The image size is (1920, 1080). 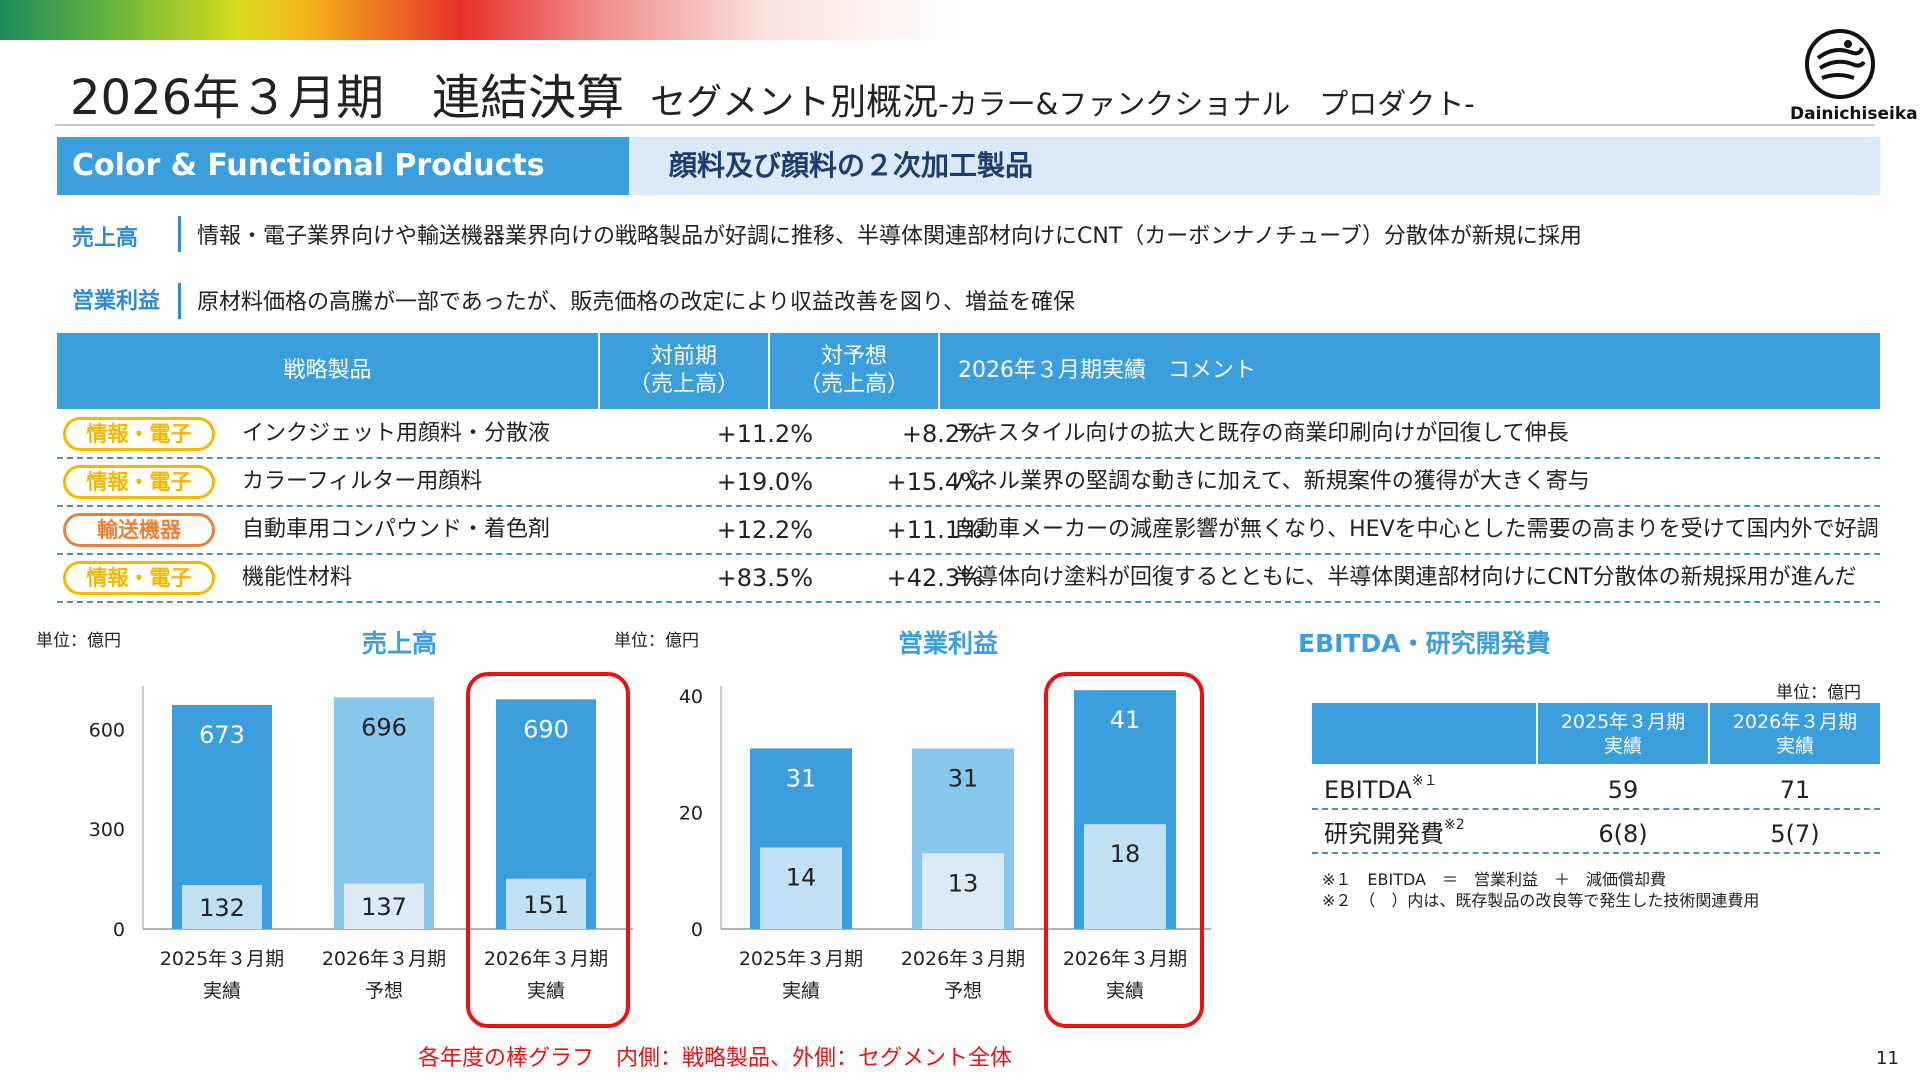 I want to click on ebitda-2025-value: 59, so click(x=1623, y=790).